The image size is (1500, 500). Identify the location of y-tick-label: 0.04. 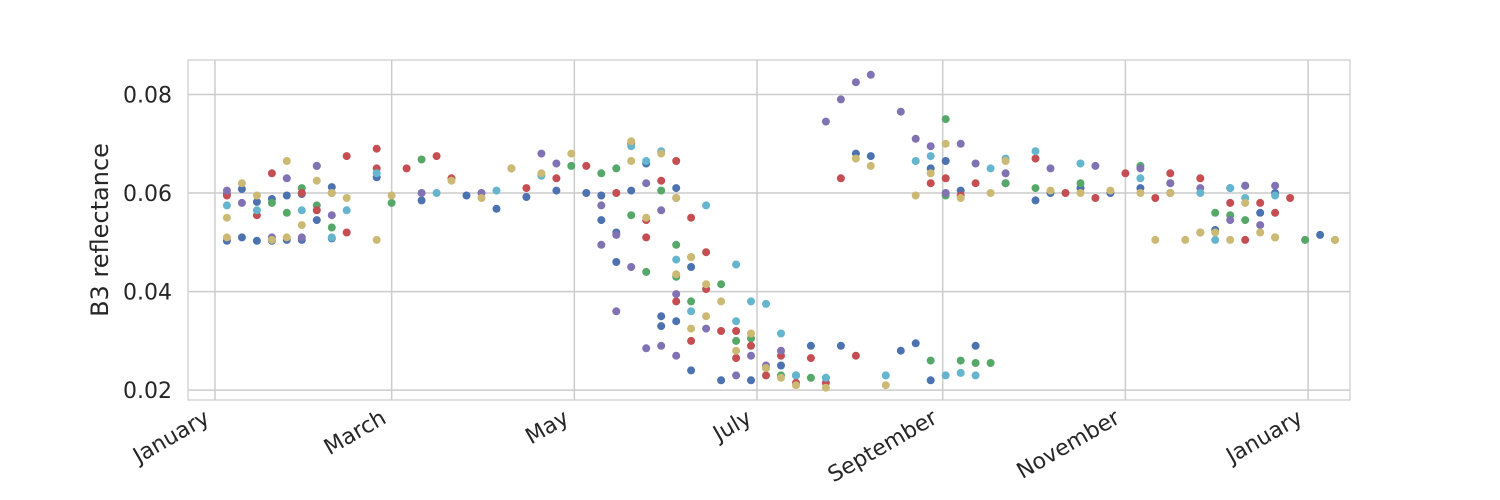
(147, 293).